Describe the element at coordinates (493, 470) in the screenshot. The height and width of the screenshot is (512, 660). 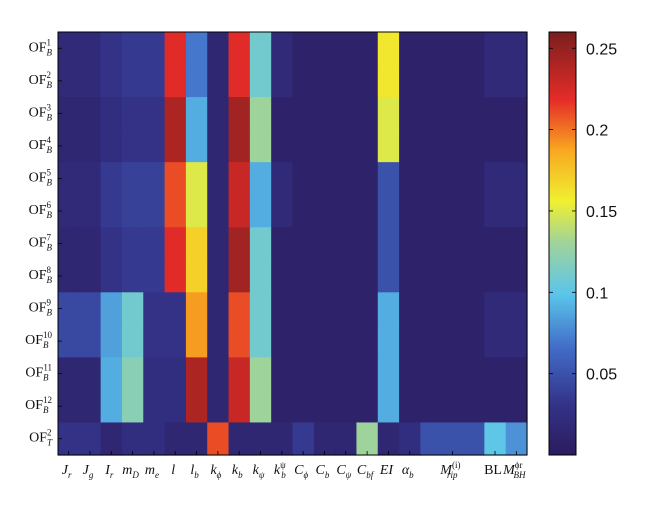
I see `x-tick-label: BL` at that location.